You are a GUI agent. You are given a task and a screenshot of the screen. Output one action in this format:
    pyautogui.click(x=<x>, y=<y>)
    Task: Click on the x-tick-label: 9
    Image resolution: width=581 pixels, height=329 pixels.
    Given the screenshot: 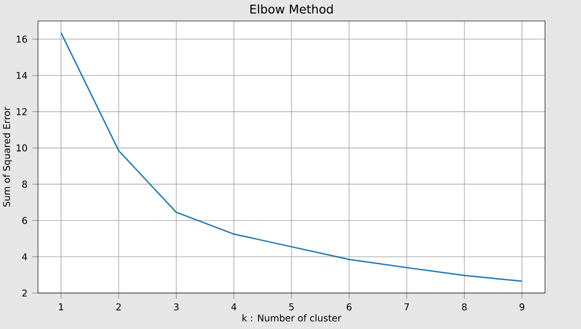 What is the action you would take?
    pyautogui.click(x=522, y=306)
    